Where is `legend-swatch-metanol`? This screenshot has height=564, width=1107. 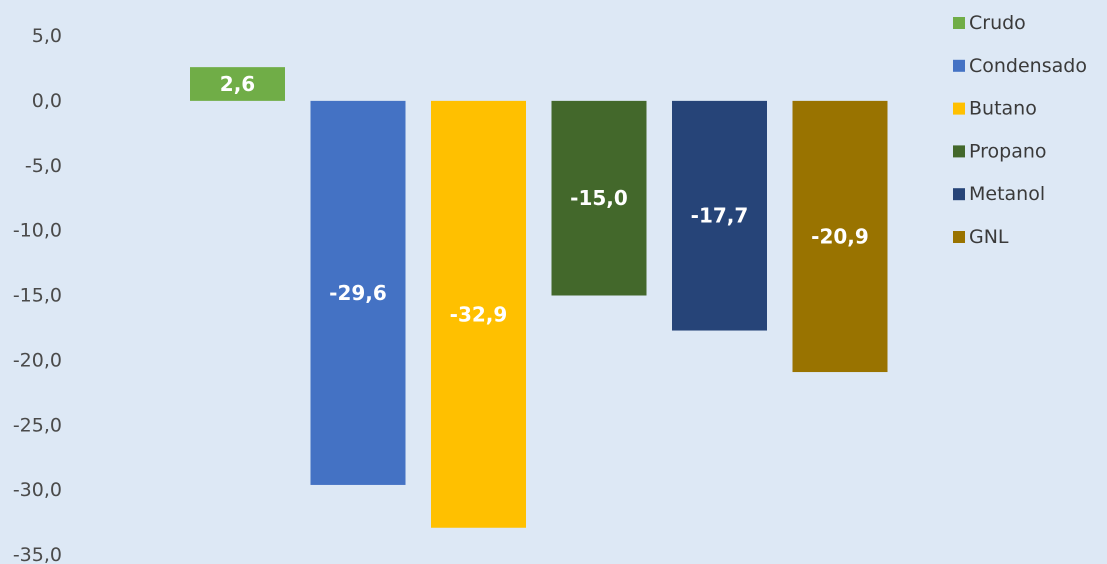
legend-swatch-metanol is located at coordinates (959, 194).